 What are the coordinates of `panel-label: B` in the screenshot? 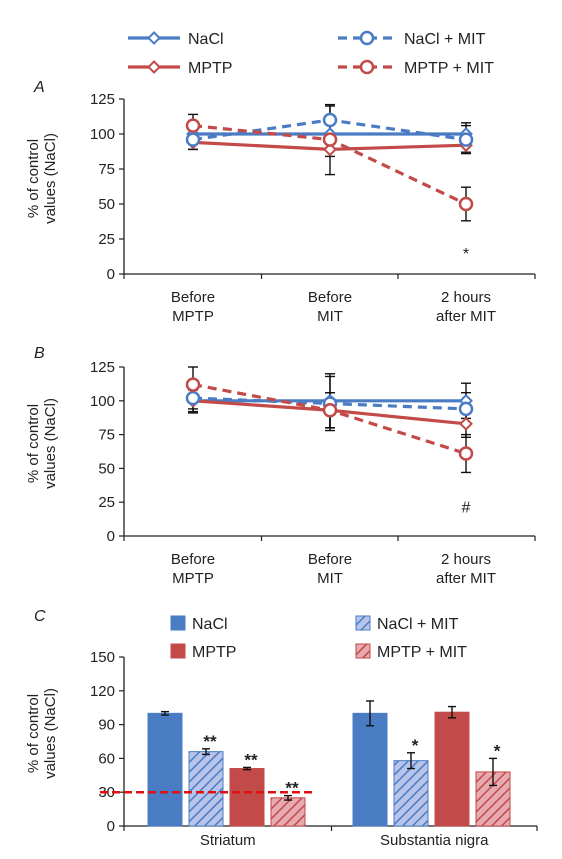 It's located at (39, 353).